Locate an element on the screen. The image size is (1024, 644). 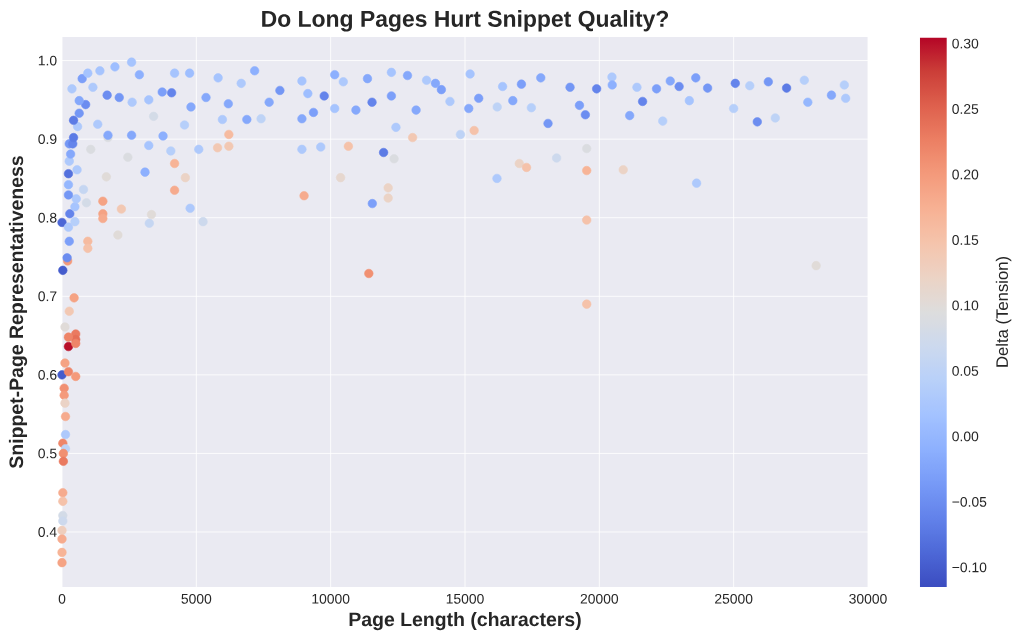
x-tick-label: 15000 is located at coordinates (465, 598).